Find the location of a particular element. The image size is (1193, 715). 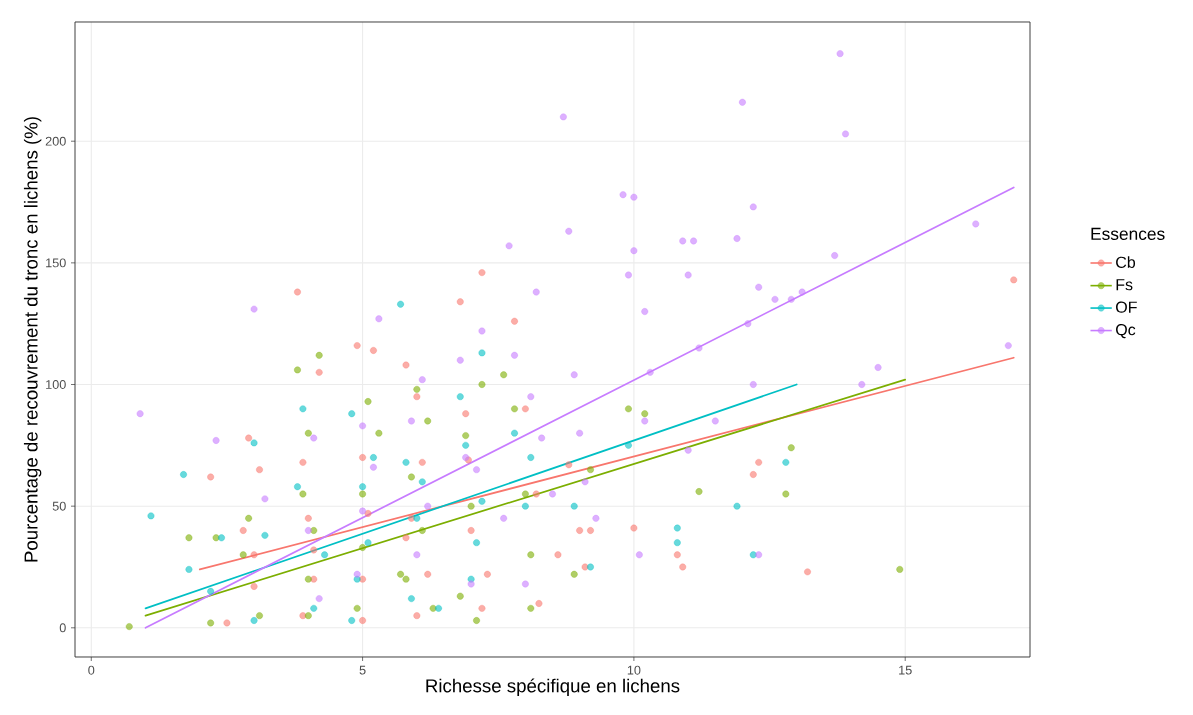

y-tick-label: 0 is located at coordinates (62, 628).